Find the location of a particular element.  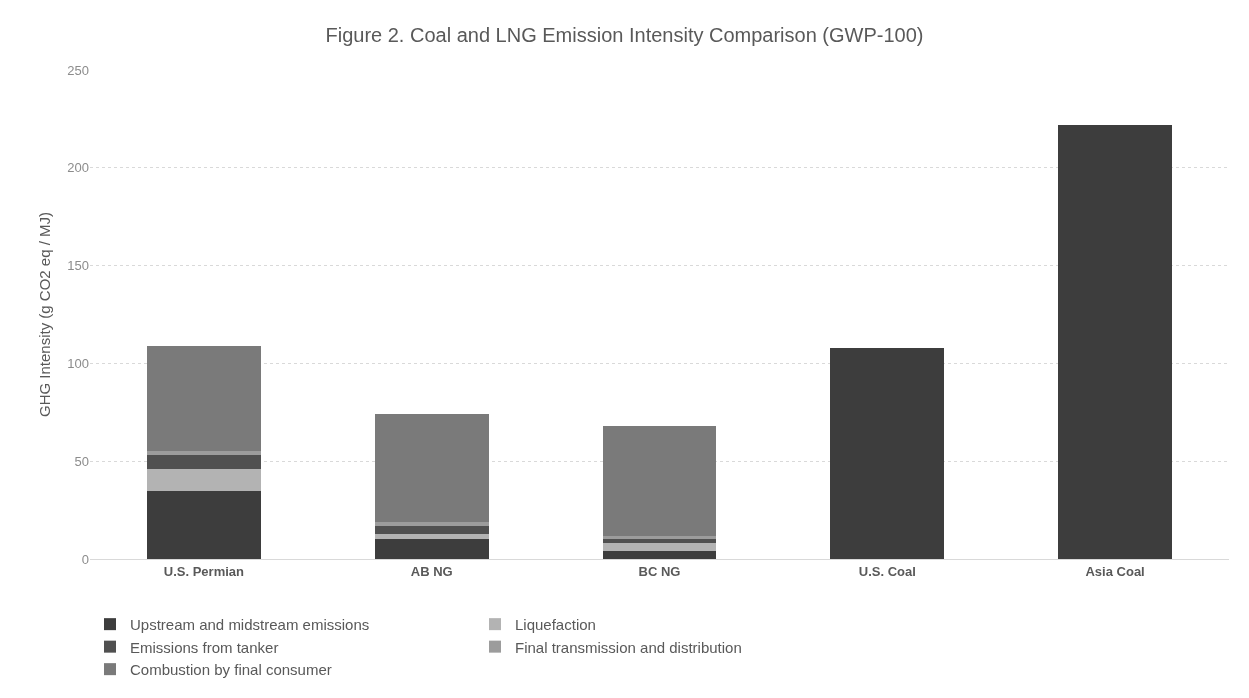

legend-label: Upstream and midstream emissions is located at coordinates (250, 624).